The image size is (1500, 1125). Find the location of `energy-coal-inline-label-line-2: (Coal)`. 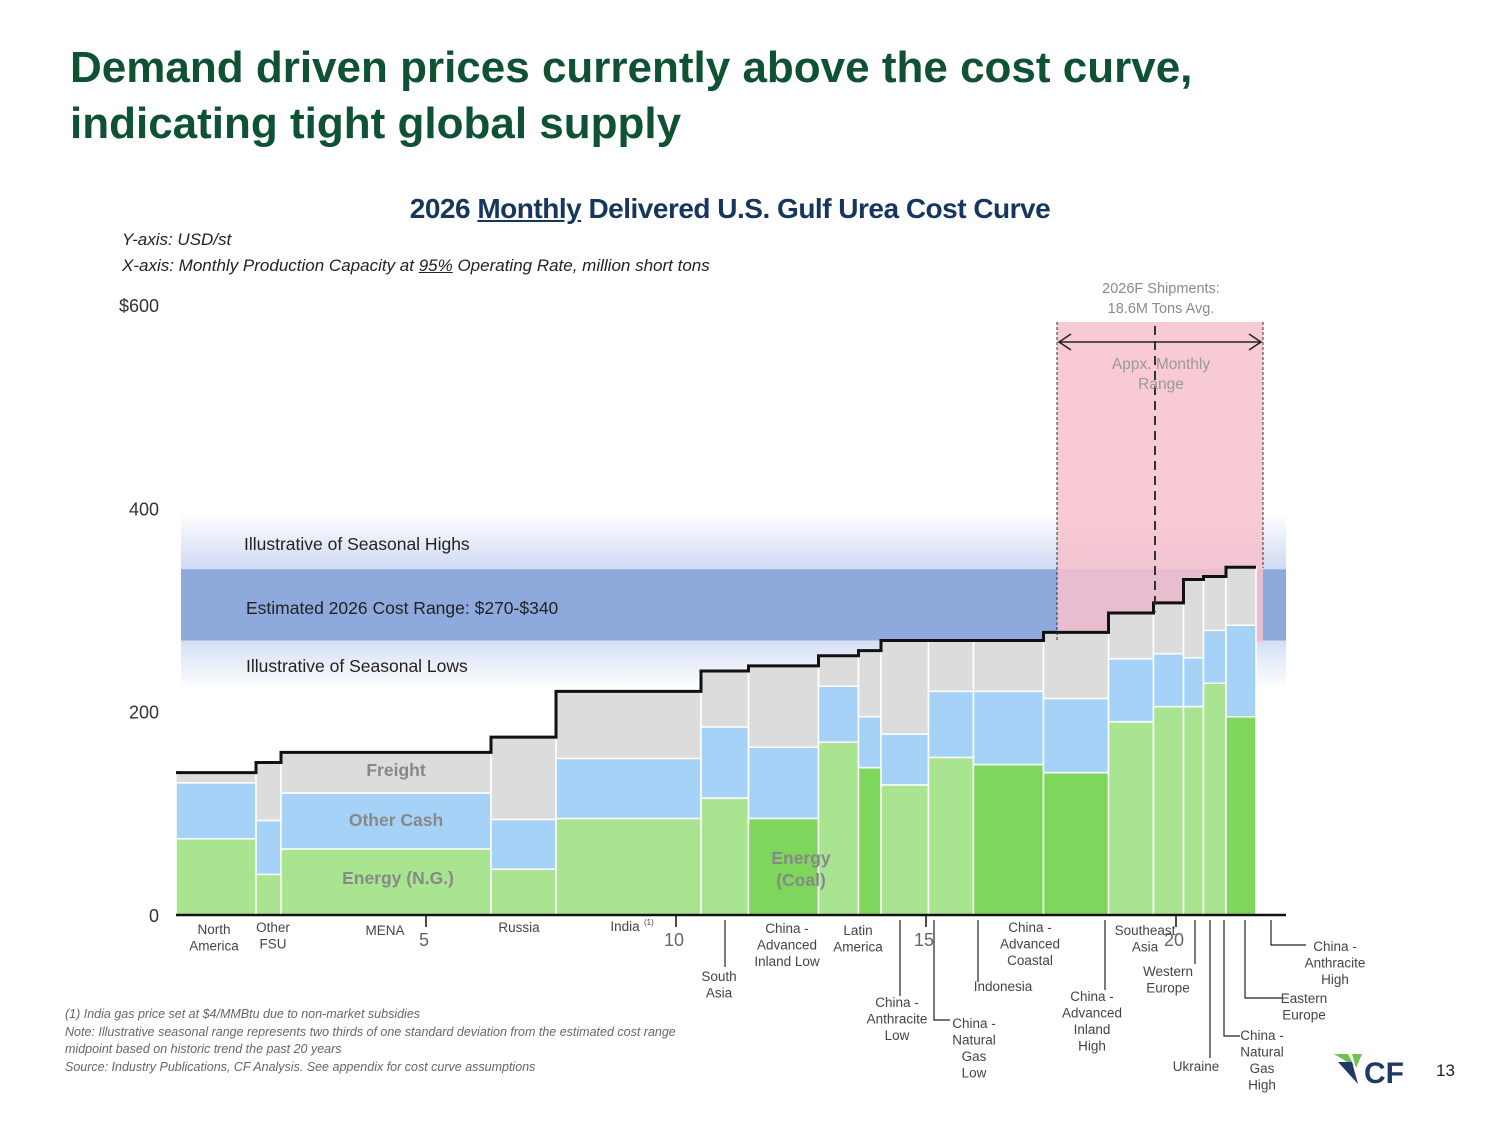

energy-coal-inline-label-line-2: (Coal) is located at coordinates (801, 880).